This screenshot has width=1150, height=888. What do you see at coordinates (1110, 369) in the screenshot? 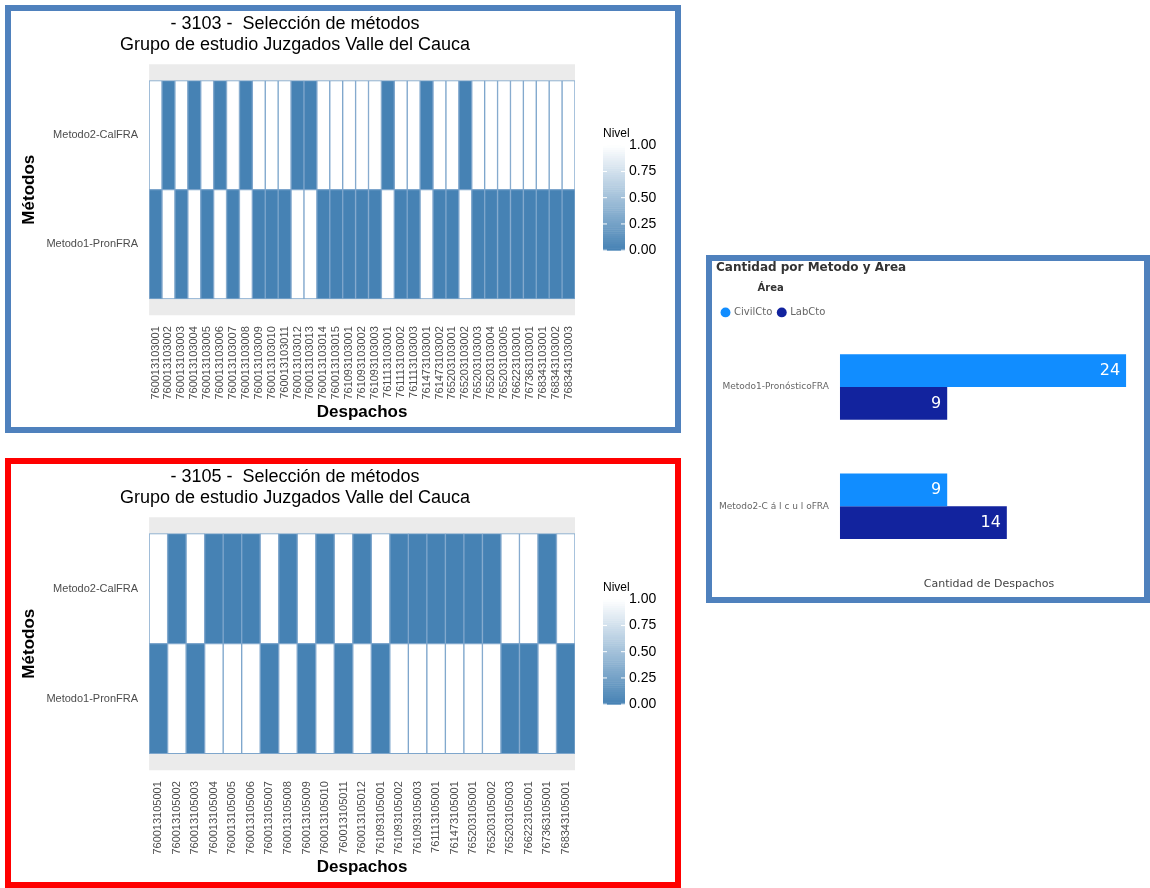
I see `data-label: 24` at bounding box center [1110, 369].